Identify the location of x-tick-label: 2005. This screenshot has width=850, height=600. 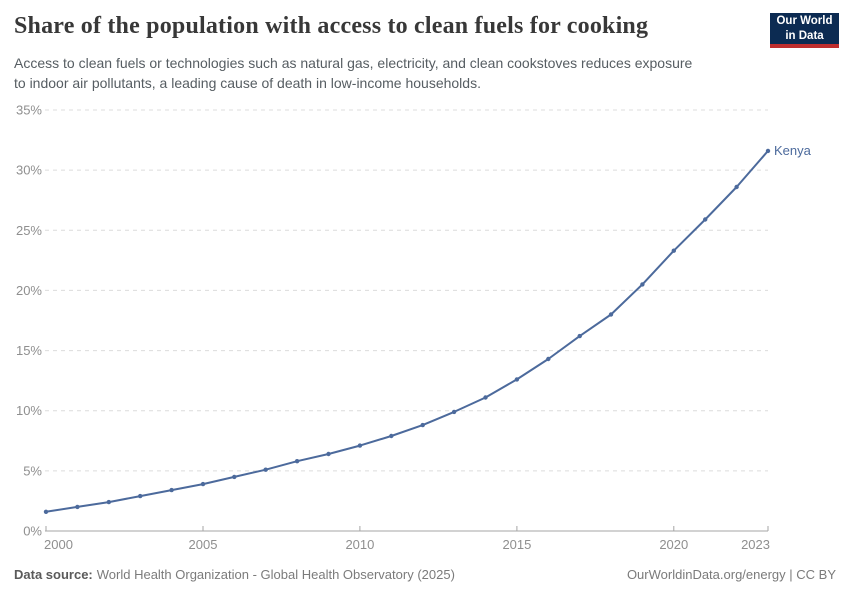
(203, 544).